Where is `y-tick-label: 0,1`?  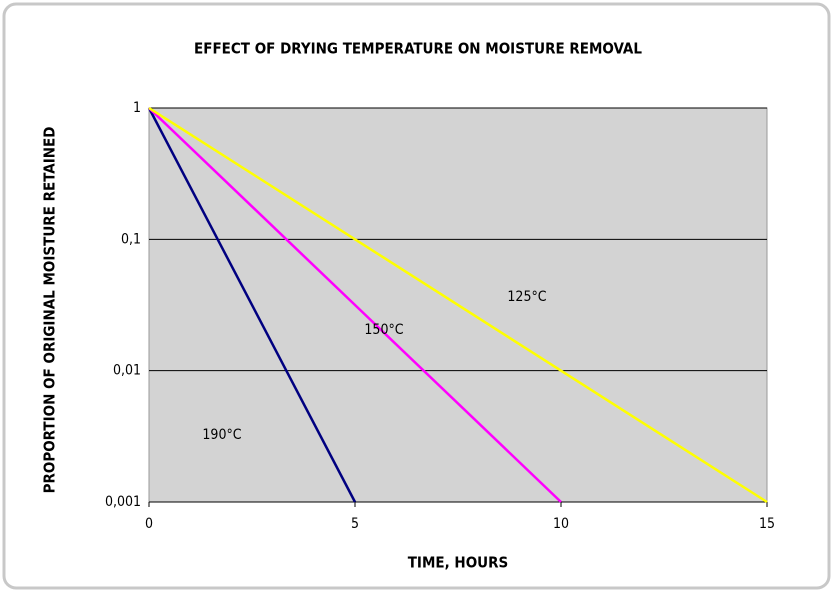 y-tick-label: 0,1 is located at coordinates (131, 239).